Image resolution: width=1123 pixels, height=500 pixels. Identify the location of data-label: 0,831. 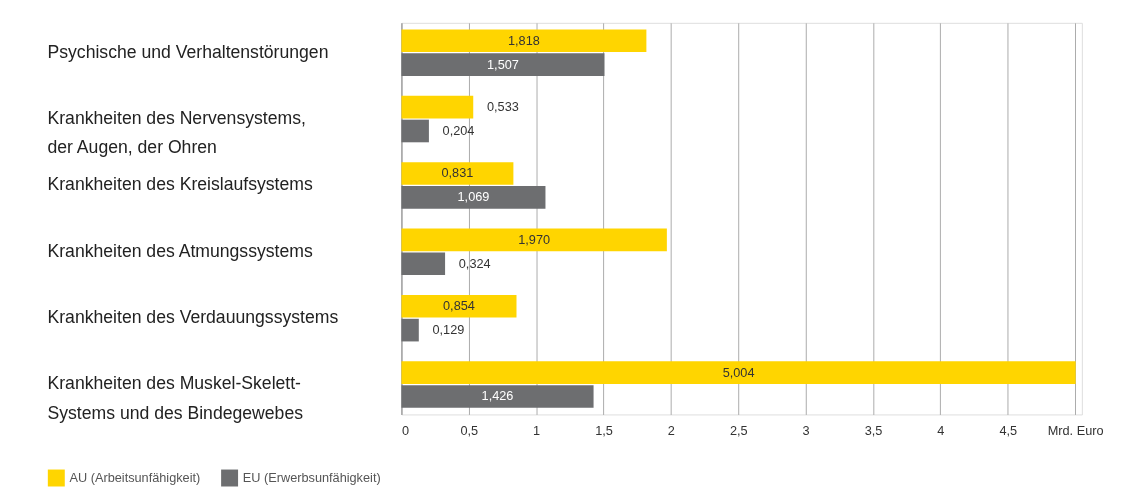
(457, 173).